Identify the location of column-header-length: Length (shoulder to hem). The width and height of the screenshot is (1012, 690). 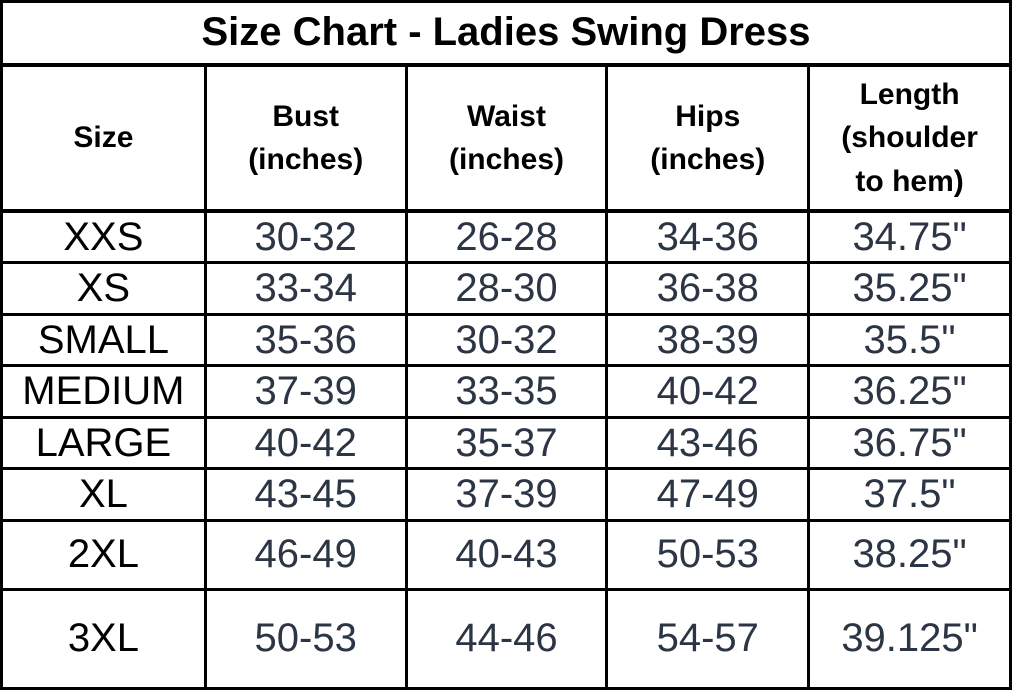
(909, 138).